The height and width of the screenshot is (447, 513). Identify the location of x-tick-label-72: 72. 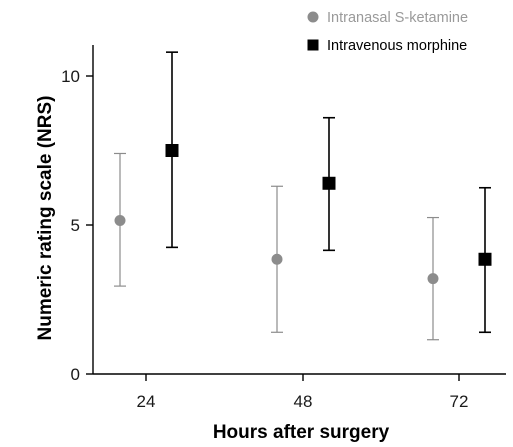
(459, 401).